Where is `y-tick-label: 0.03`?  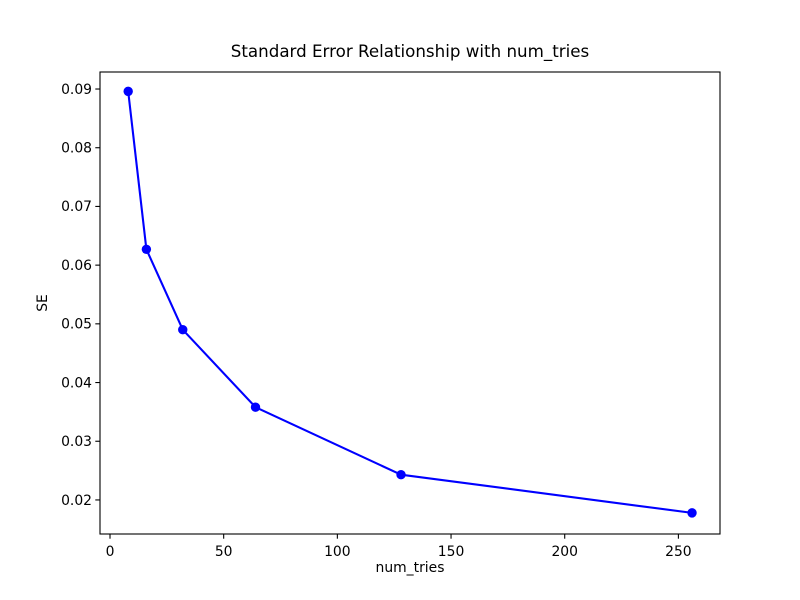
y-tick-label: 0.03 is located at coordinates (76, 442).